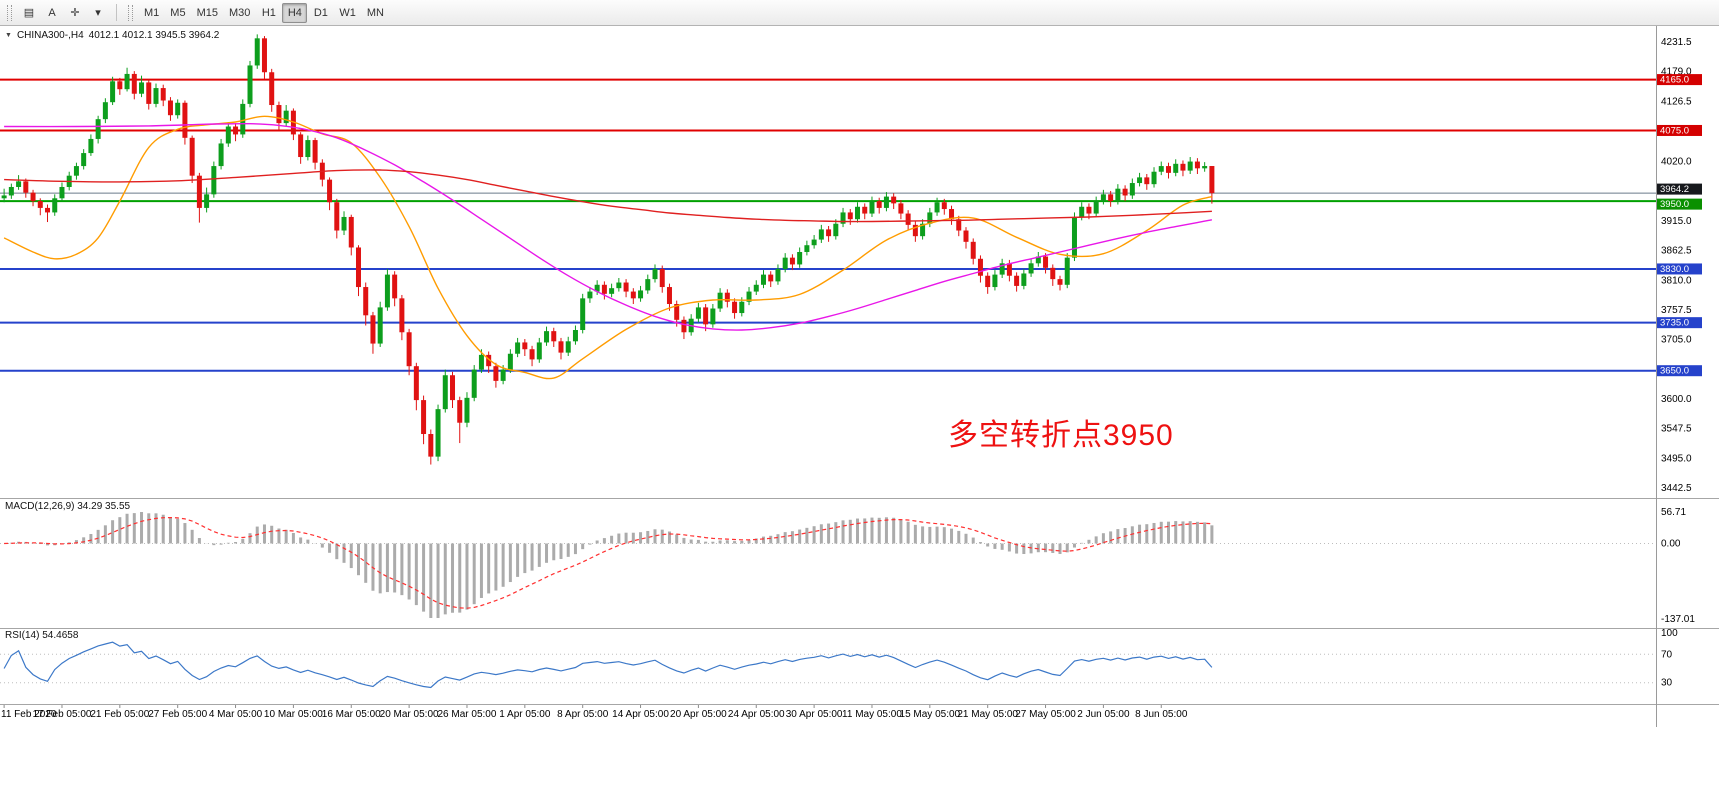 The width and height of the screenshot is (1719, 791). I want to click on timeframe-h1-button: H1, so click(268, 12).